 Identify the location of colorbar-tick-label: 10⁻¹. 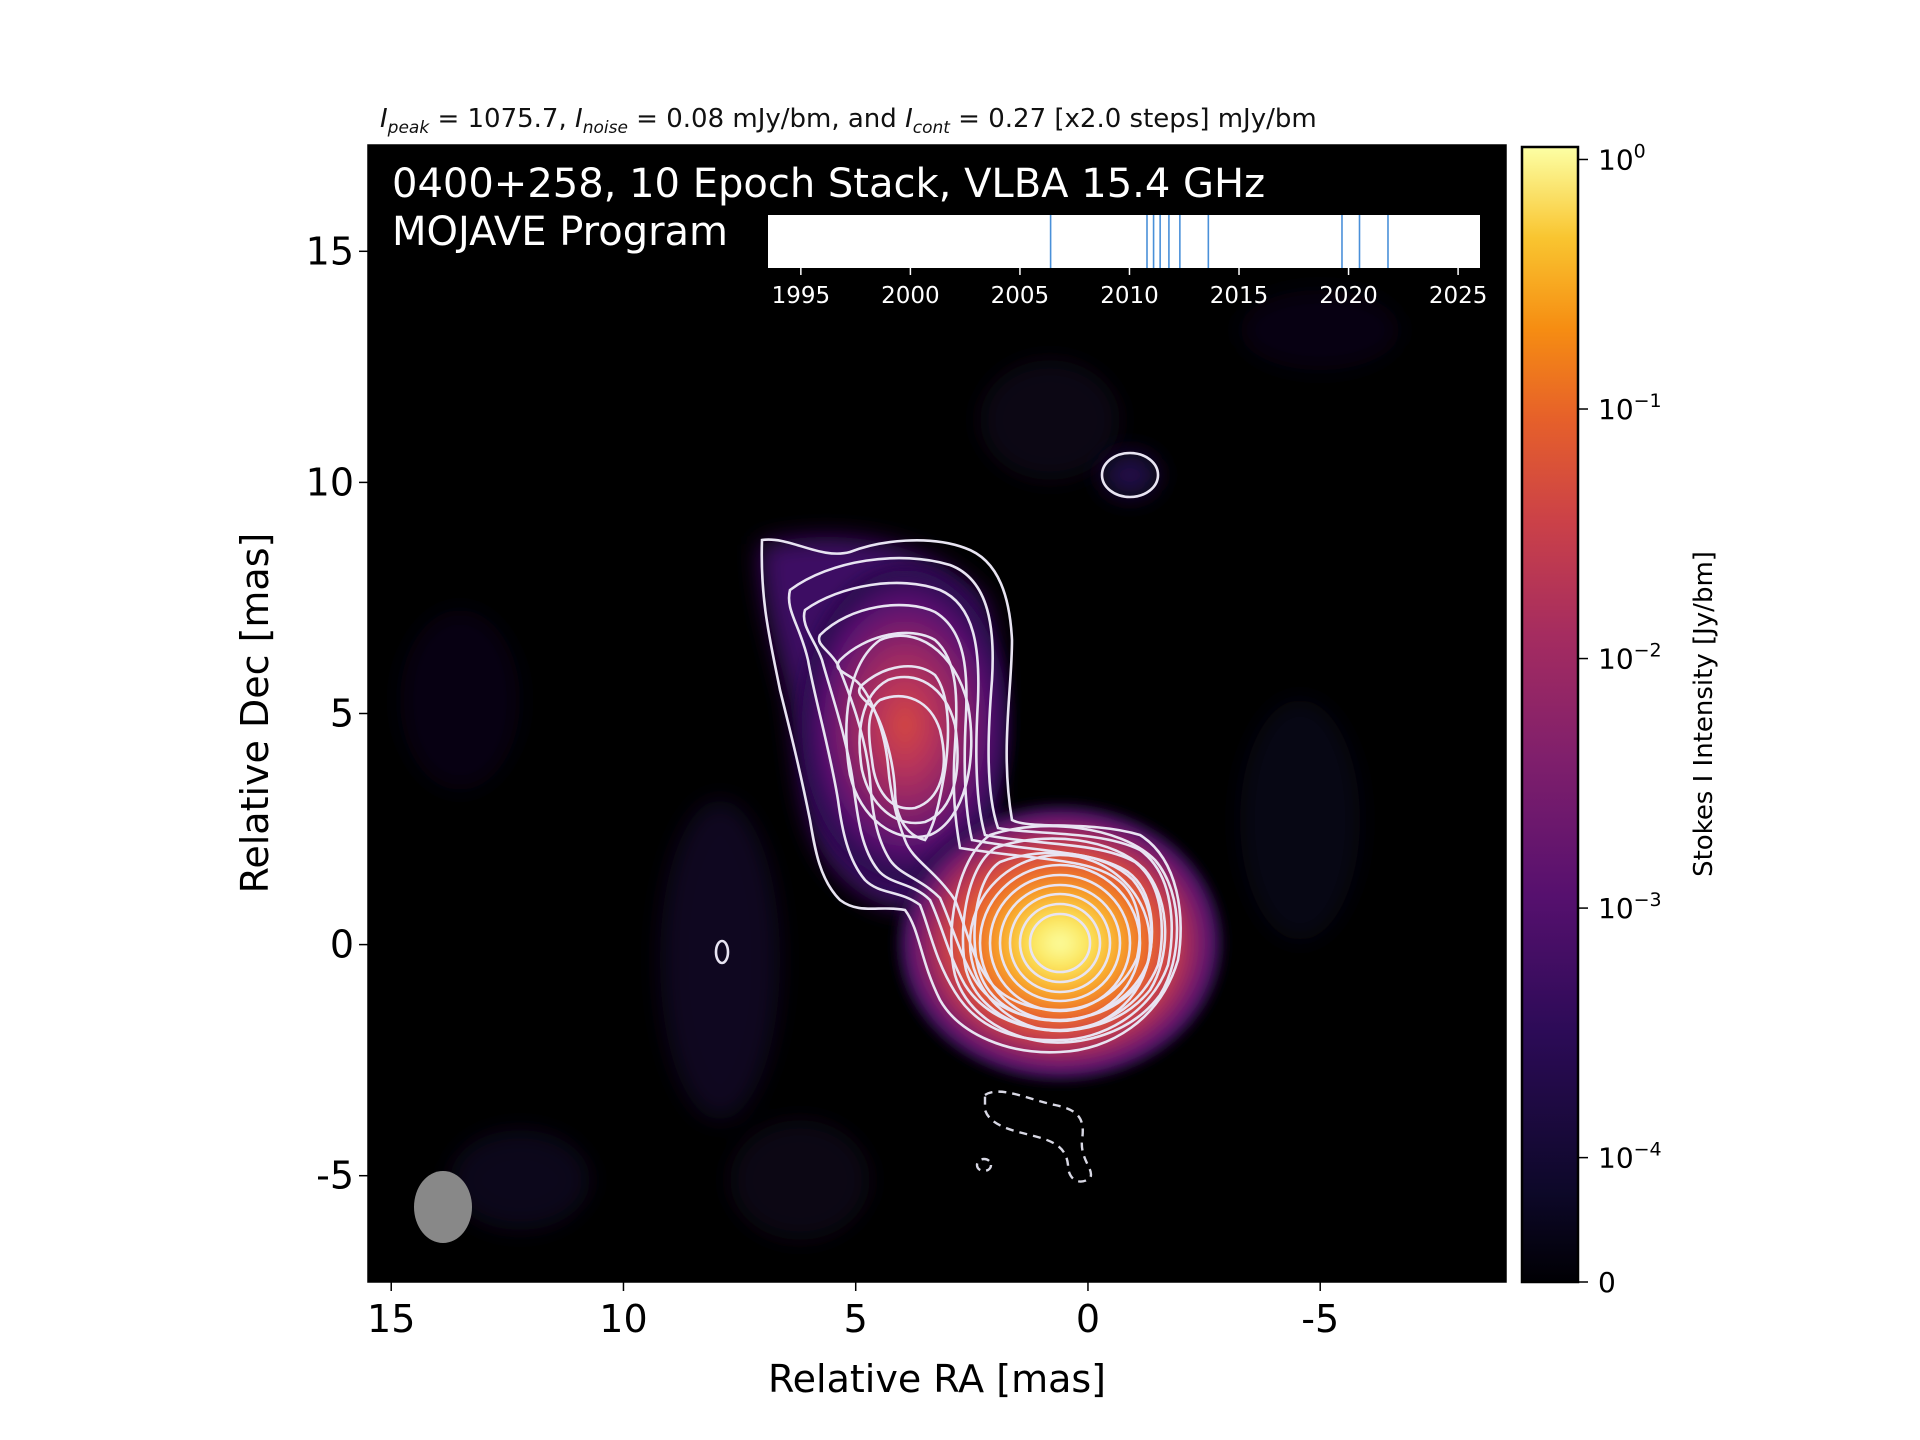
(1630, 408).